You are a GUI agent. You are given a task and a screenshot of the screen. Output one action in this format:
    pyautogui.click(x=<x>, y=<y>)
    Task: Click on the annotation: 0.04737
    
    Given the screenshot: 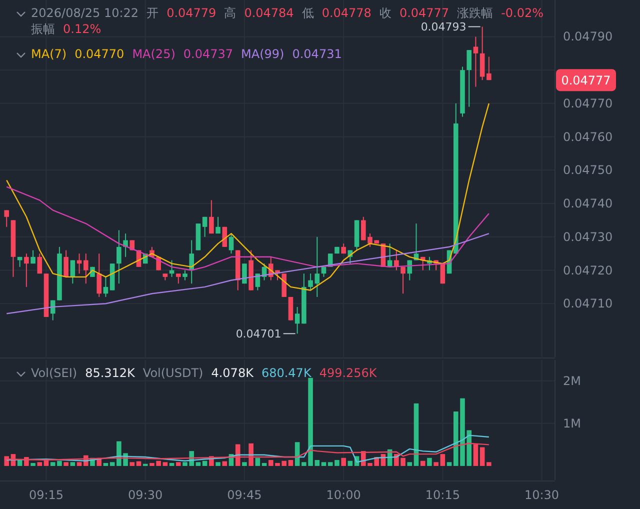 What is the action you would take?
    pyautogui.click(x=208, y=54)
    